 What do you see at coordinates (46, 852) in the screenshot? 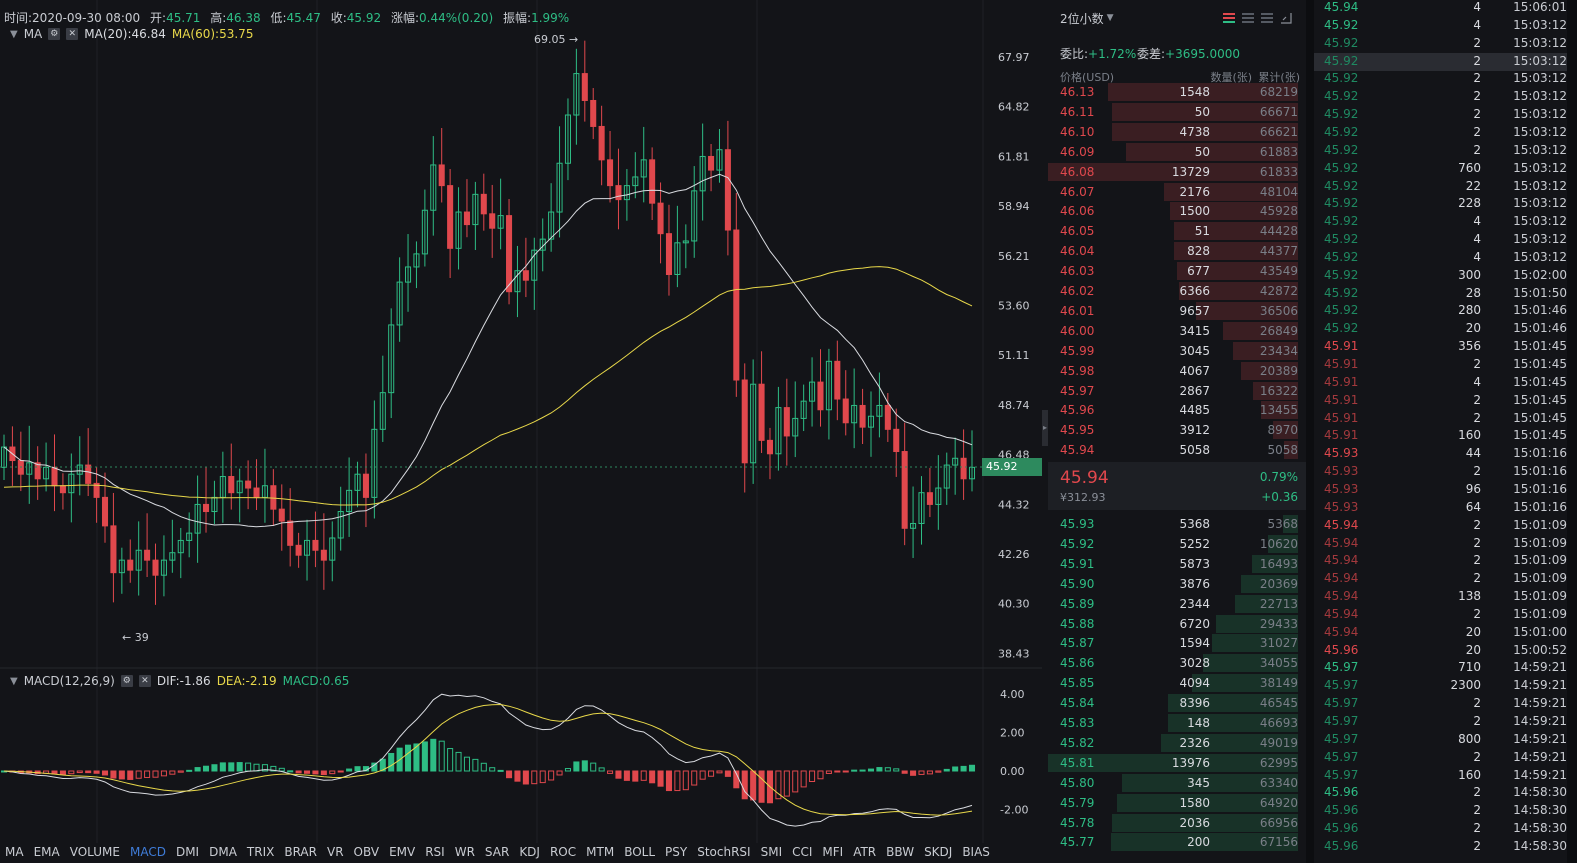
I see `tab-ema: EMA` at bounding box center [46, 852].